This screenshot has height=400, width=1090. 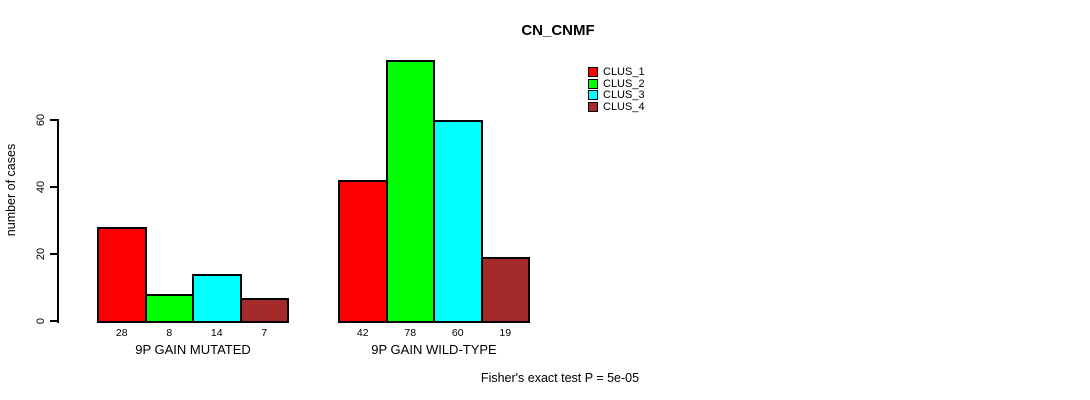 I want to click on bar-clus_1-mutated, so click(x=122, y=275).